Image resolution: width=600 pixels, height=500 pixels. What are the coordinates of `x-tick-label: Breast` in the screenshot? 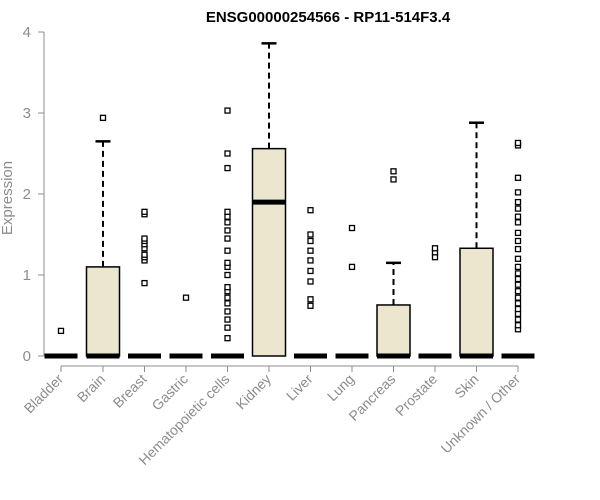 It's located at (130, 391).